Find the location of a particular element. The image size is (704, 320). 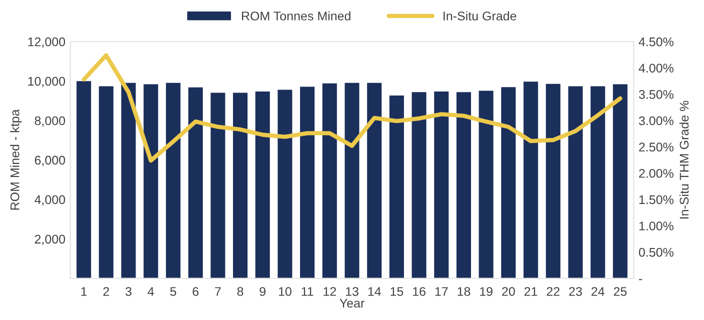

y2-tick-label: 3.00% is located at coordinates (656, 121).